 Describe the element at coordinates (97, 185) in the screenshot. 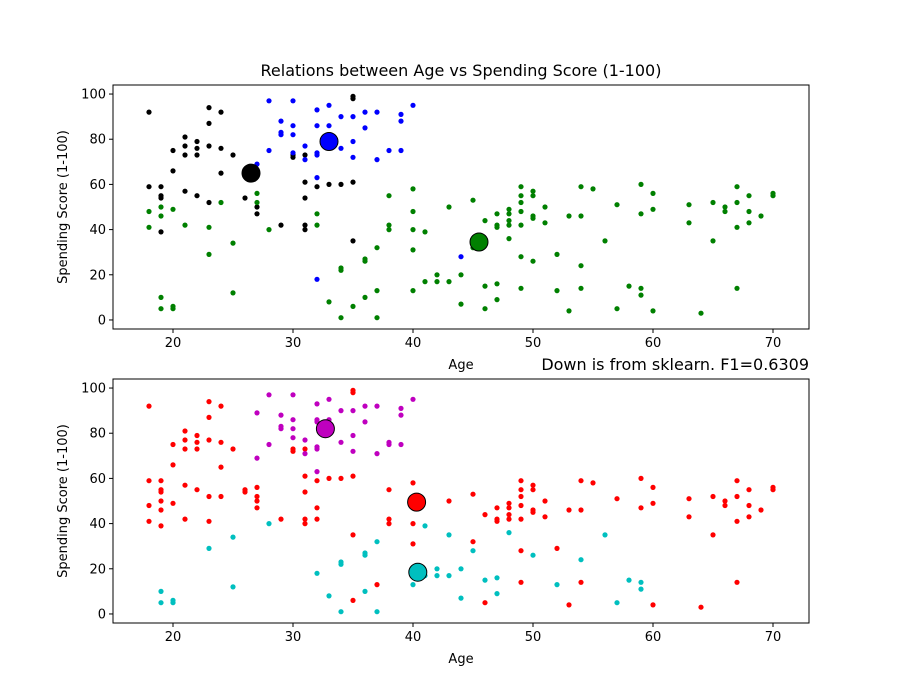

I see `top-y-tick-label: 60` at that location.